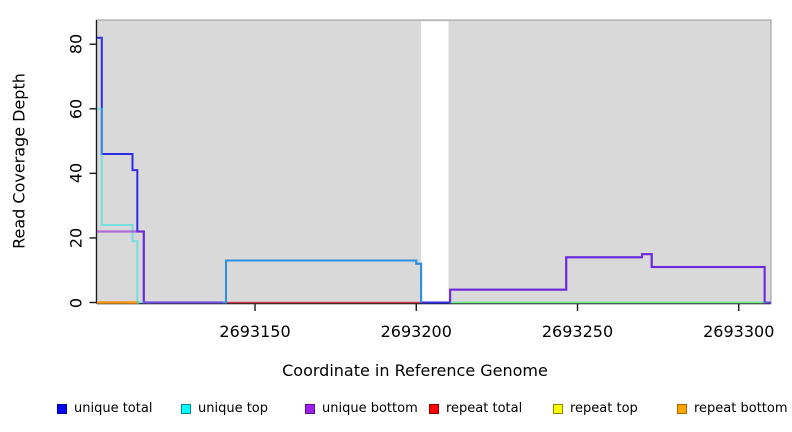 The image size is (792, 432). Describe the element at coordinates (415, 370) in the screenshot. I see `x-axis-title: Coordinate in Reference Genome` at that location.